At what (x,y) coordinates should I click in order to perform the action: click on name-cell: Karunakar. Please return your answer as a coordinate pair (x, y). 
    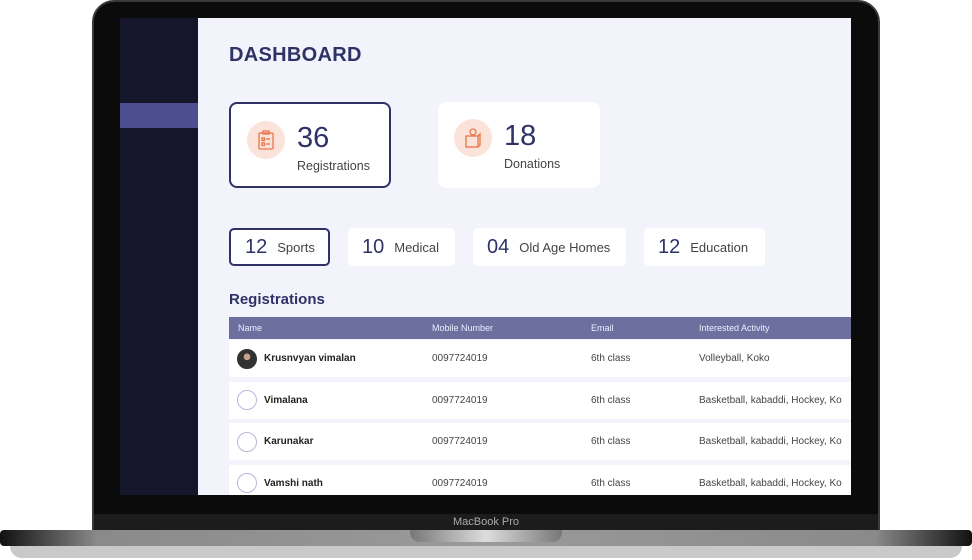
    Looking at the image, I should click on (332, 441).